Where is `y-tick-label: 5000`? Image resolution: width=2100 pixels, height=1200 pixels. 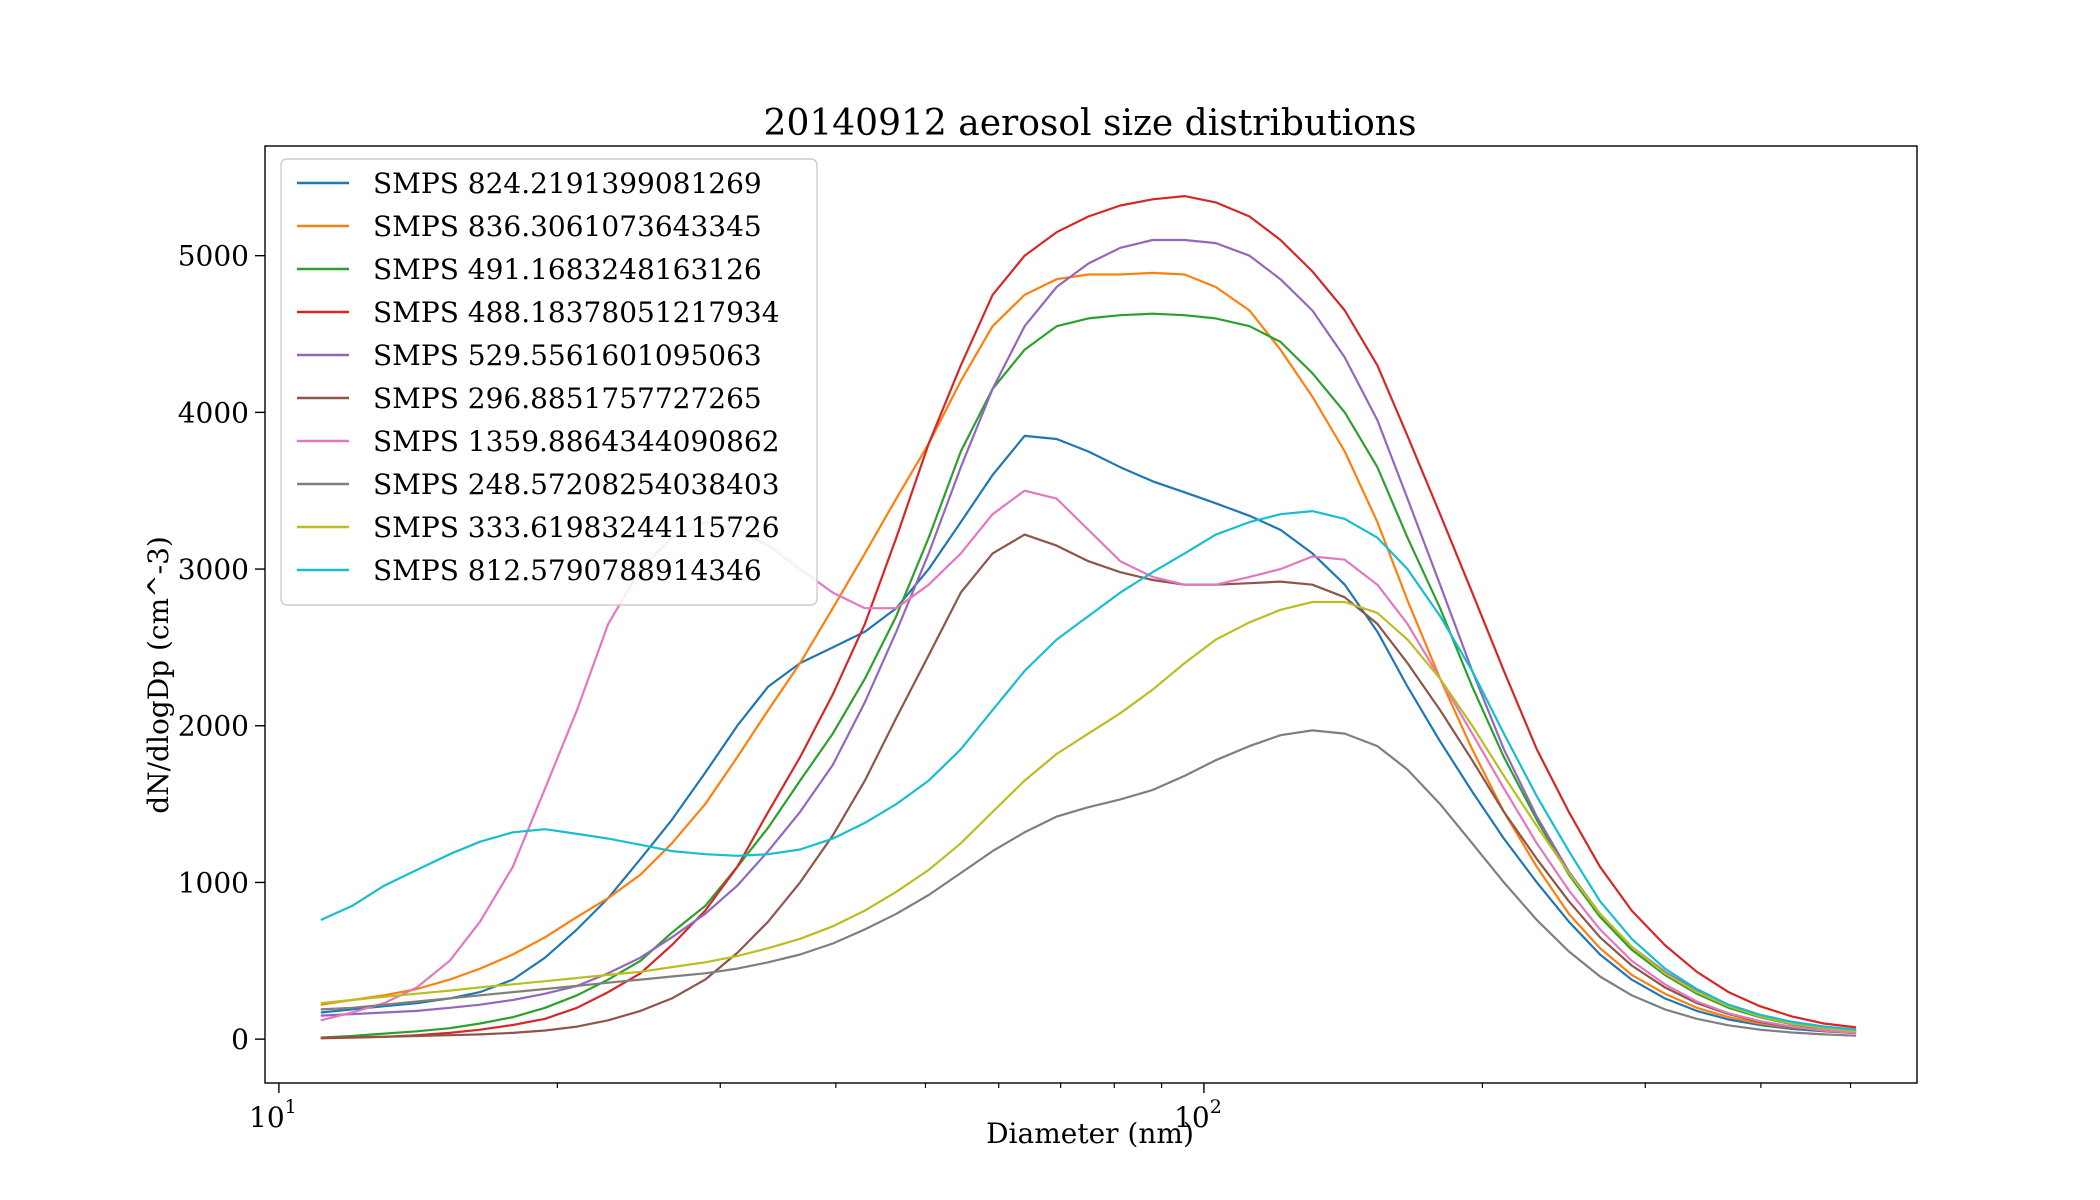
y-tick-label: 5000 is located at coordinates (213, 256).